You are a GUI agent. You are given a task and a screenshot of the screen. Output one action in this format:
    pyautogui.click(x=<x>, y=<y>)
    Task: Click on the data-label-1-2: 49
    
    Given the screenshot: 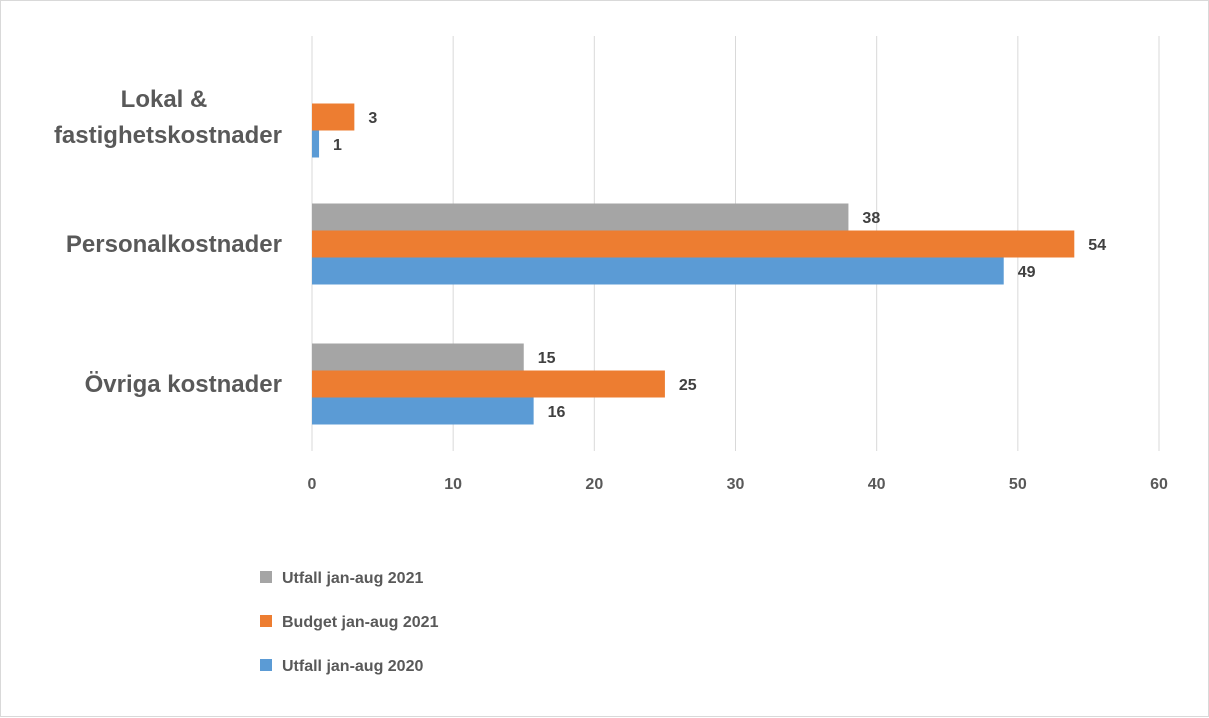 What is the action you would take?
    pyautogui.click(x=1027, y=272)
    